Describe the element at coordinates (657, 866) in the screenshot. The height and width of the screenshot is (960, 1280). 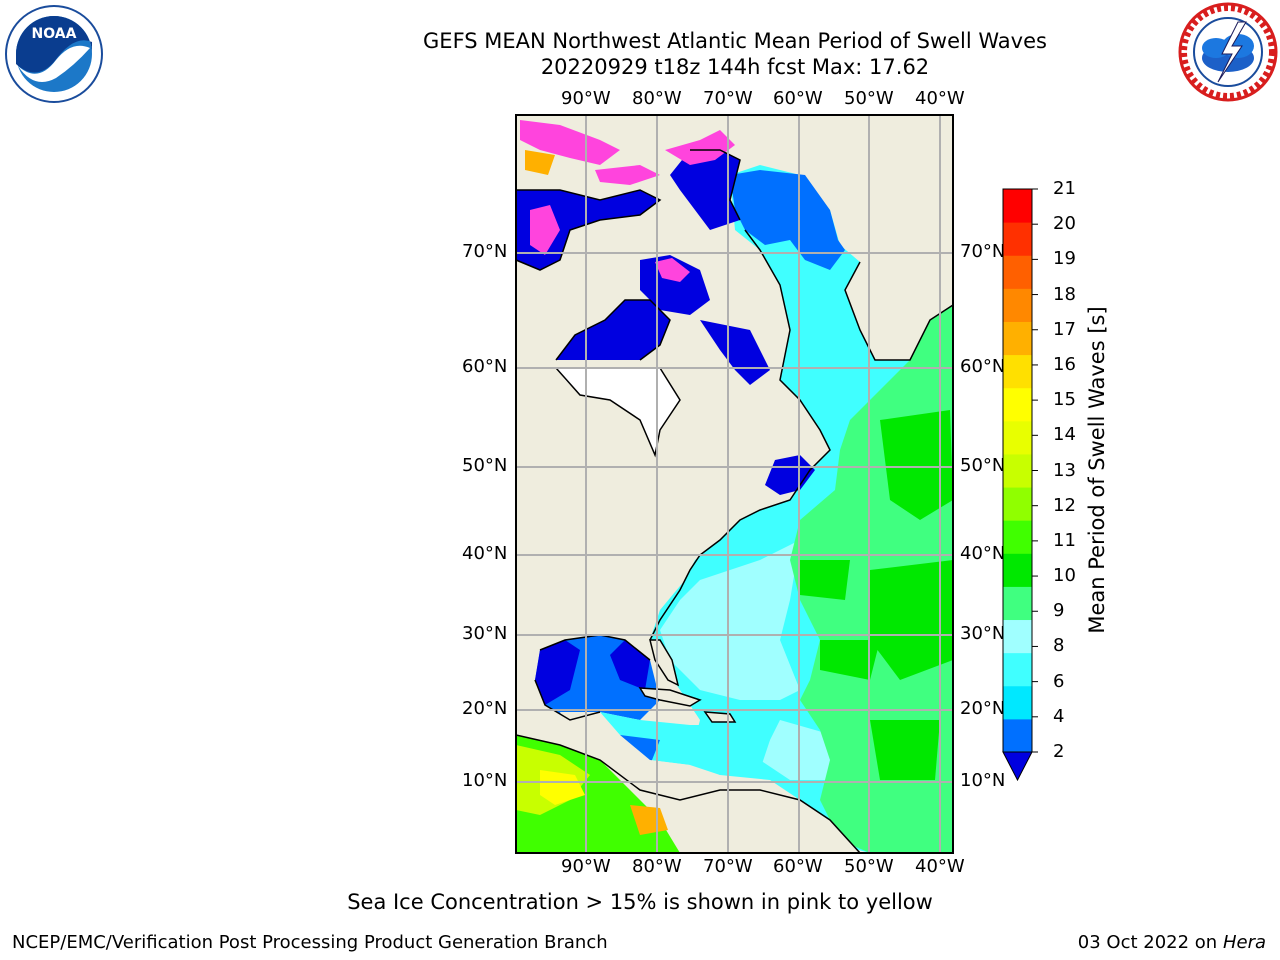
I see `lon-label-bottom: 80°W` at that location.